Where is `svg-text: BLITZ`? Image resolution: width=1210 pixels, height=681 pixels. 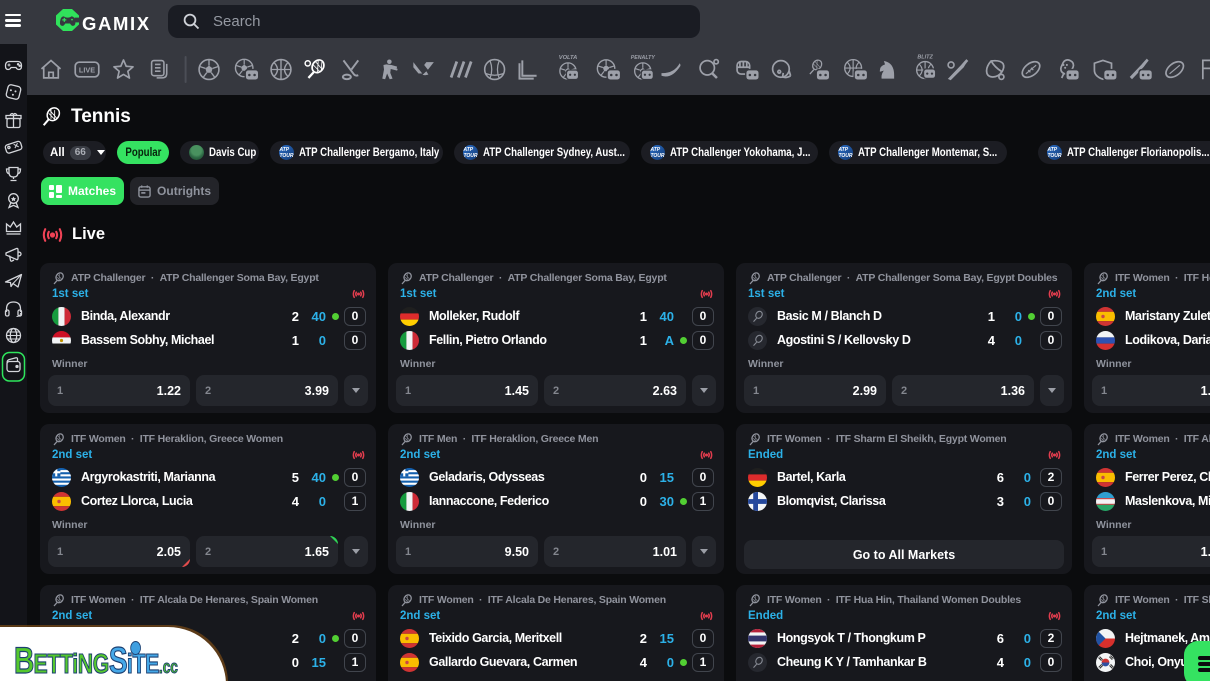 svg-text: BLITZ is located at coordinates (925, 57).